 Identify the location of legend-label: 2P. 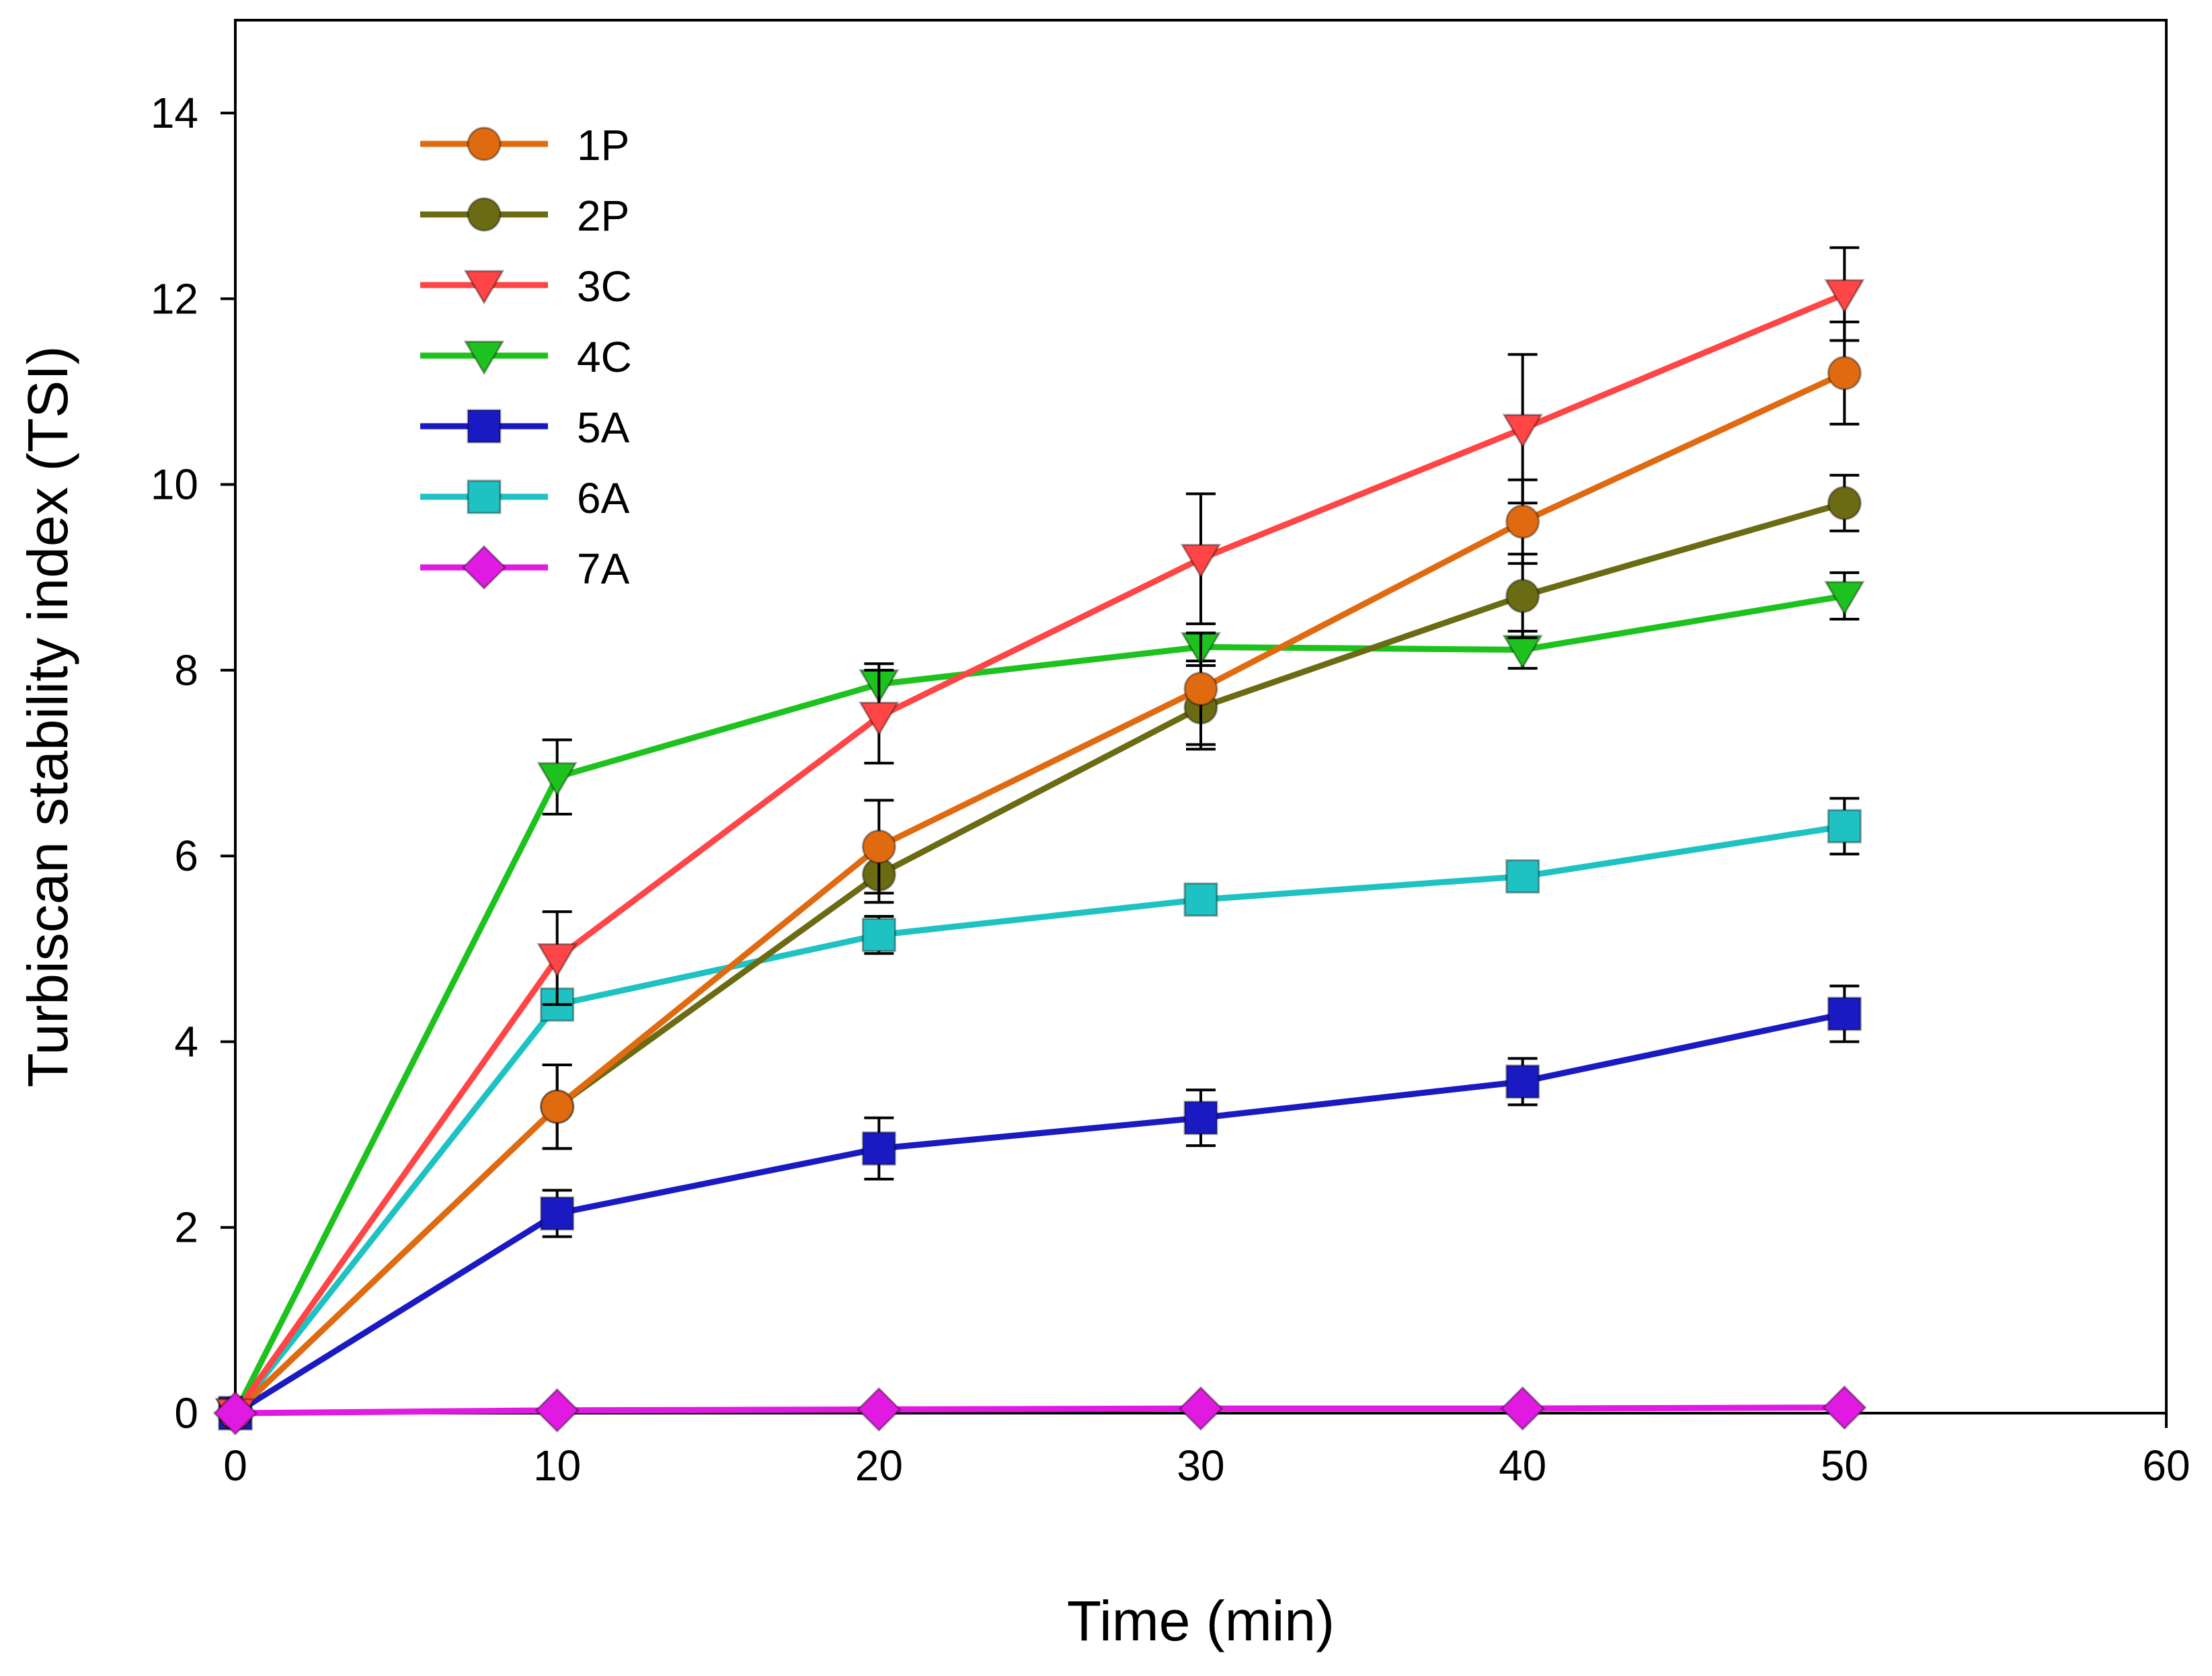
(603, 216).